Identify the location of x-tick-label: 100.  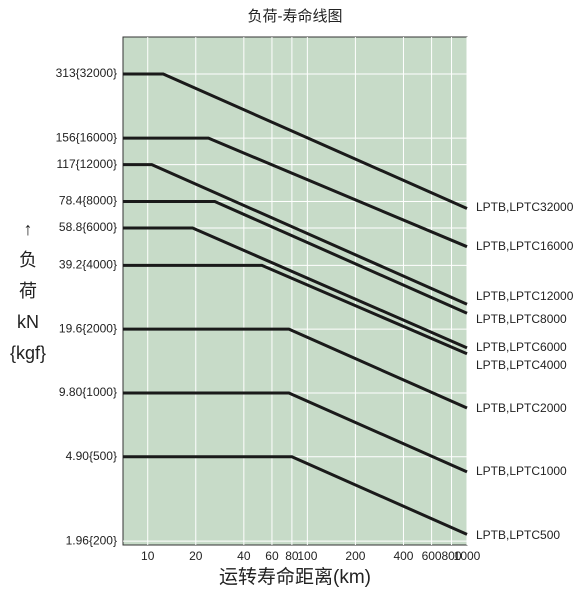
(307, 556).